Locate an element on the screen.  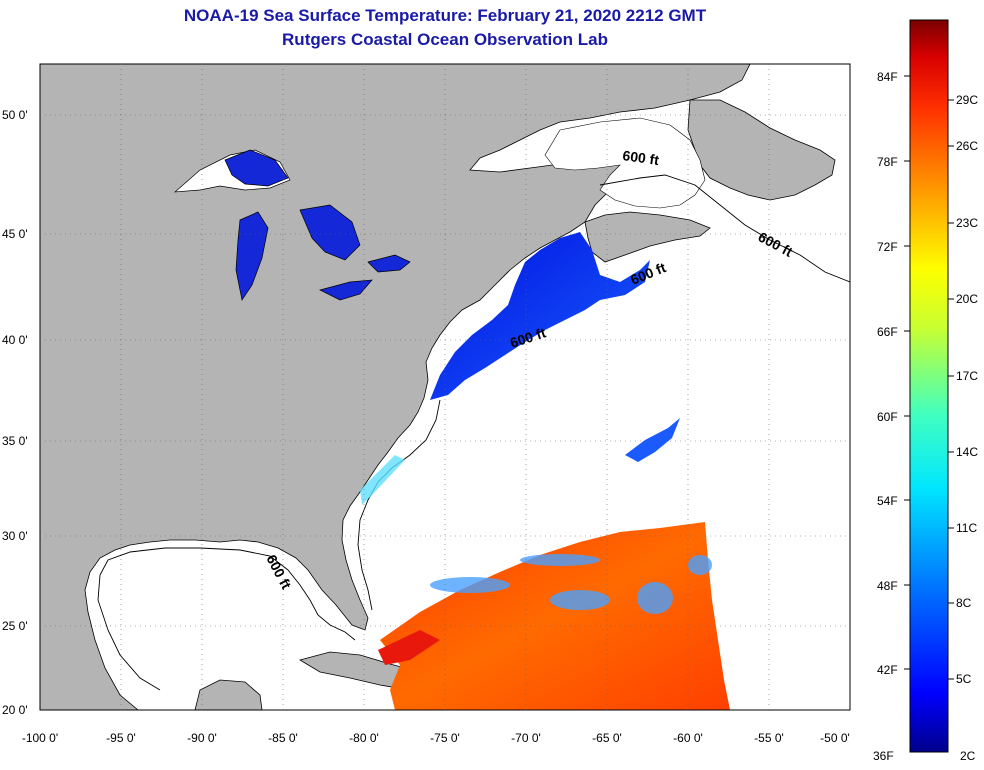
lon-tick-label: -55 0' is located at coordinates (769, 738).